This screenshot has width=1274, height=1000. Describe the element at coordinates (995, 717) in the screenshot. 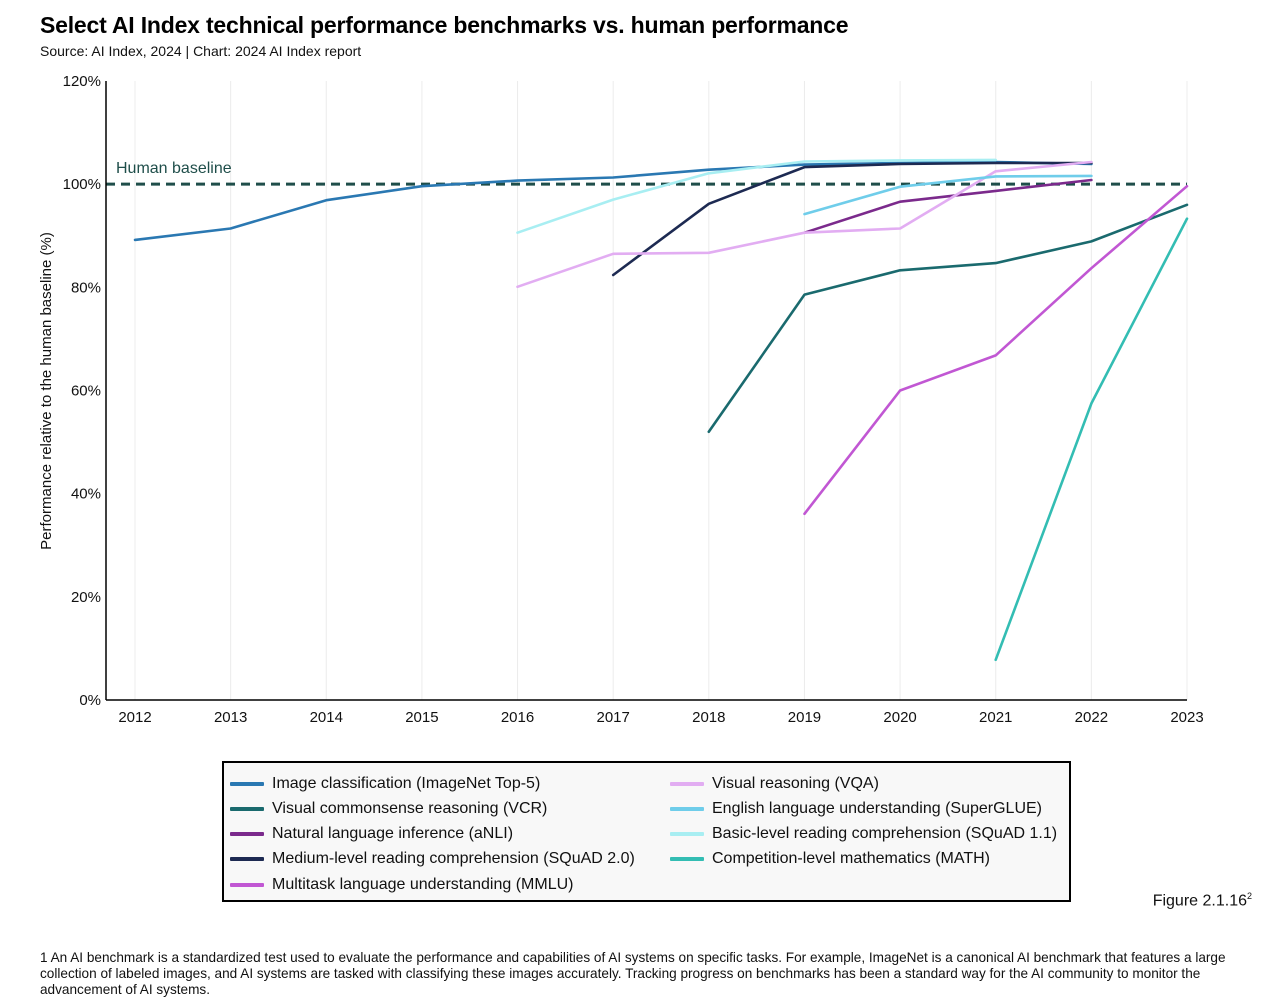

I see `x-tick-label: 2021` at that location.